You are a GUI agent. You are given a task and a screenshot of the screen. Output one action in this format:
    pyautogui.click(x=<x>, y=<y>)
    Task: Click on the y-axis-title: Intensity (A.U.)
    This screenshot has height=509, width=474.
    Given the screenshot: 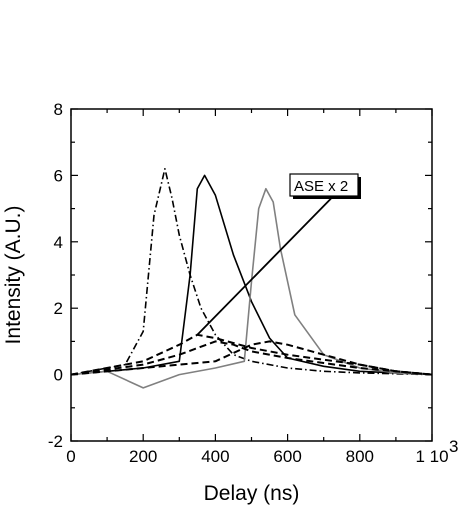 What is the action you would take?
    pyautogui.click(x=13, y=275)
    